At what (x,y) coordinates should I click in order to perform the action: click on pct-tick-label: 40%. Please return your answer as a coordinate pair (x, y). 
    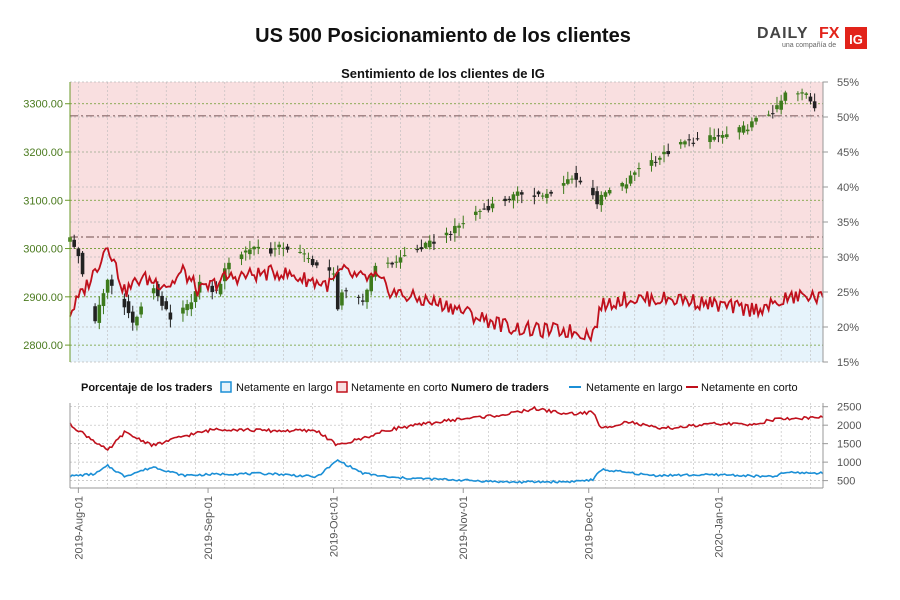
    Looking at the image, I should click on (848, 188).